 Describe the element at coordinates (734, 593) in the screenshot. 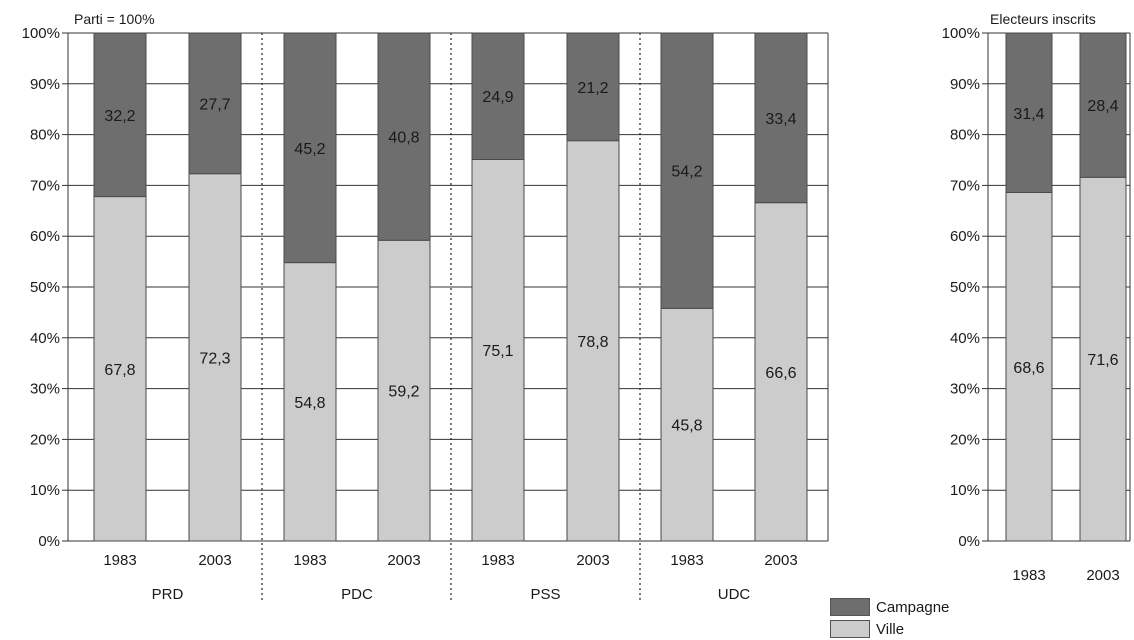

I see `group-label: UDC` at that location.